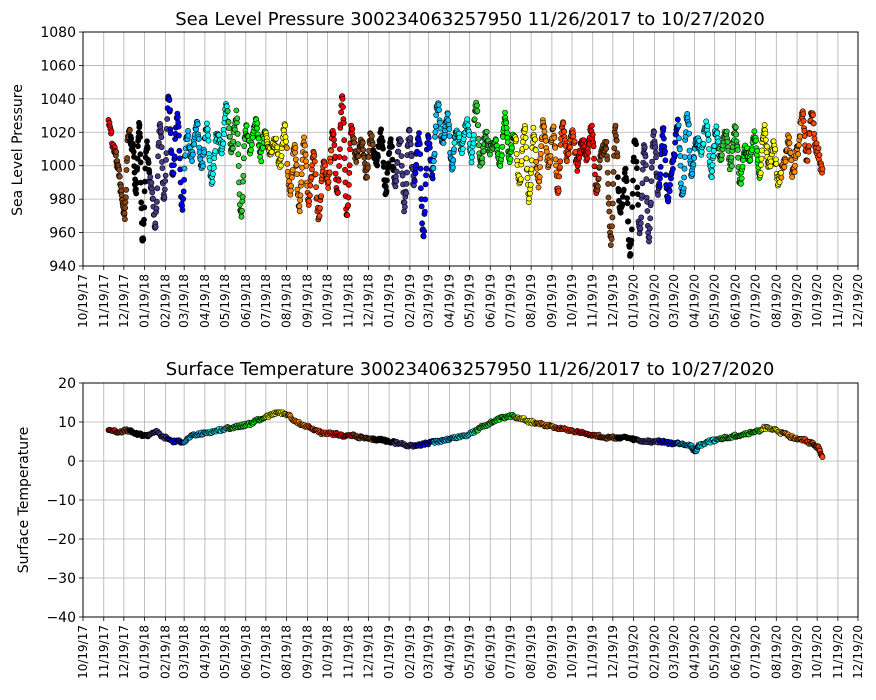 The height and width of the screenshot is (700, 876). Describe the element at coordinates (490, 301) in the screenshot. I see `x-tick-label: 06/19/19` at that location.